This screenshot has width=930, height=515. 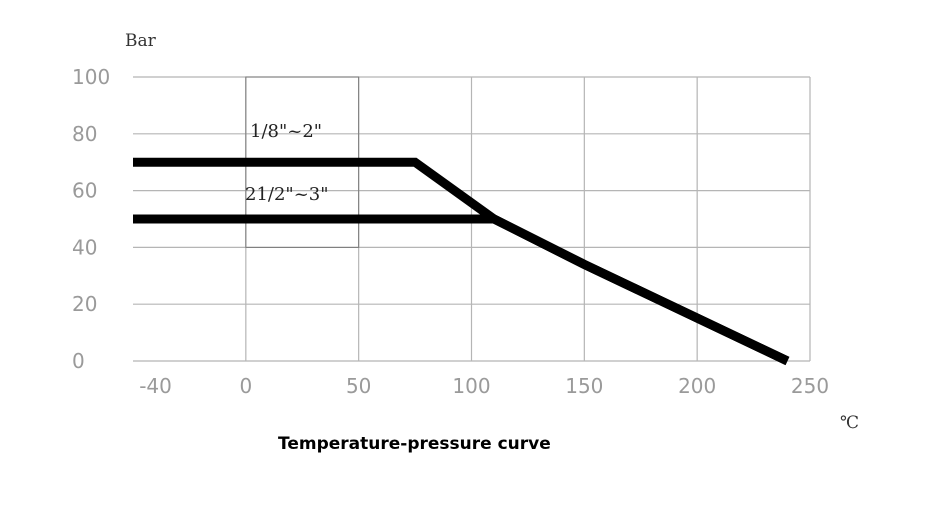 I want to click on x-tick-label: 50, so click(x=358, y=386).